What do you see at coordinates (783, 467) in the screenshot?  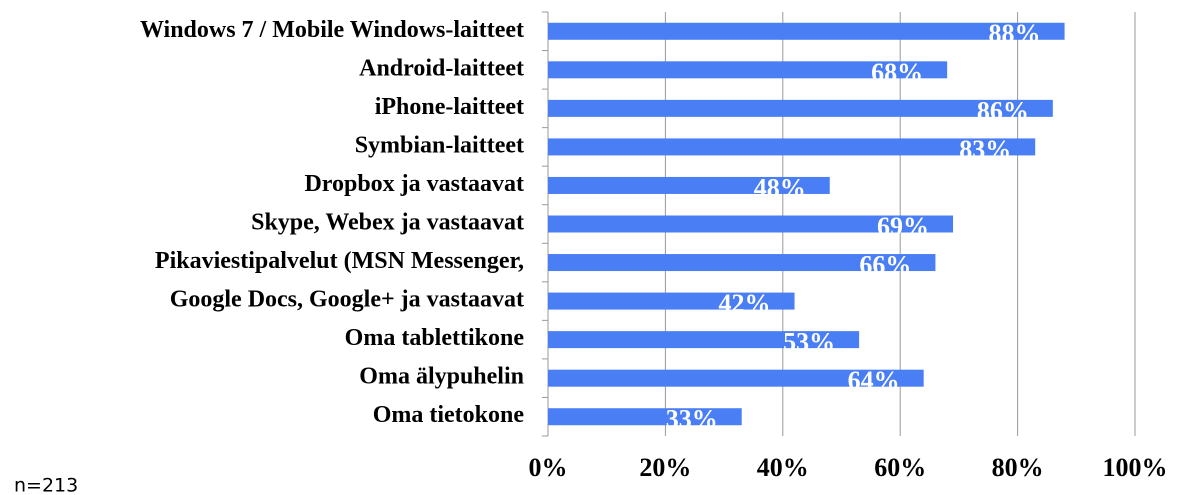 I see `x-tick-label: 40%` at bounding box center [783, 467].